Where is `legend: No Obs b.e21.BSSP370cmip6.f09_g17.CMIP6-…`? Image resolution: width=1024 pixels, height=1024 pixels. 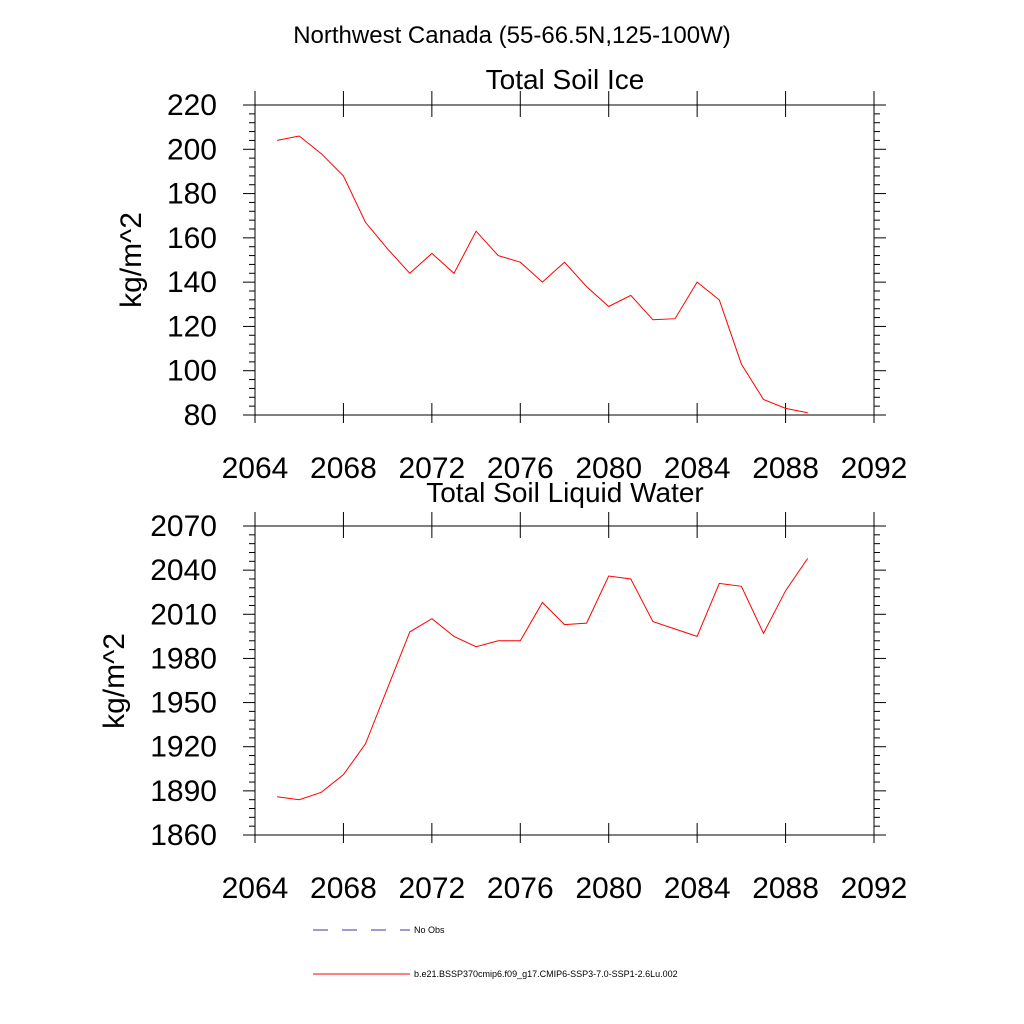 legend: No Obs b.e21.BSSP370cmip6.f09_g17.CMIP6-… is located at coordinates (495, 952).